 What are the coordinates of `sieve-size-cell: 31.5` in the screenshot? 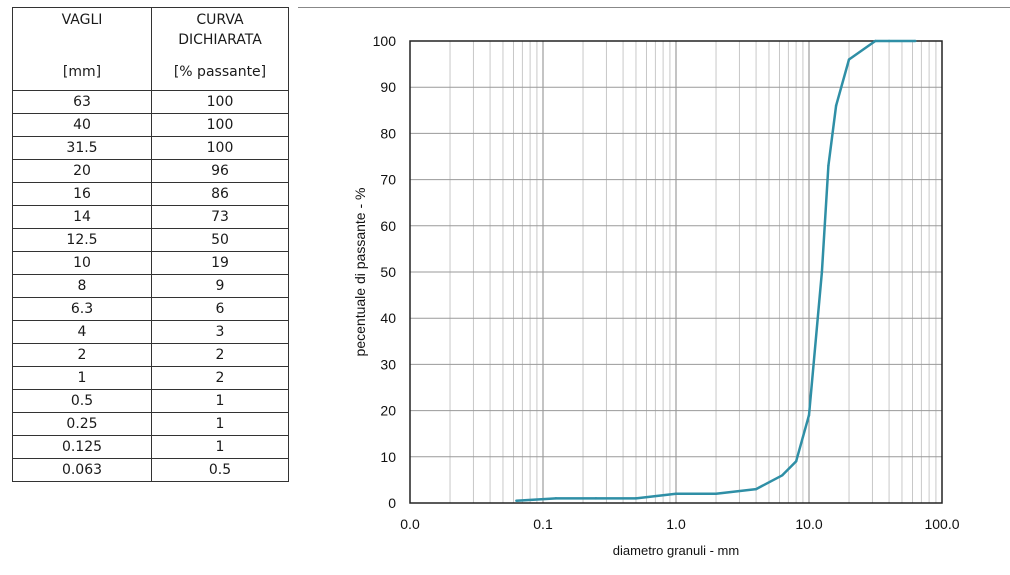 It's located at (82, 148).